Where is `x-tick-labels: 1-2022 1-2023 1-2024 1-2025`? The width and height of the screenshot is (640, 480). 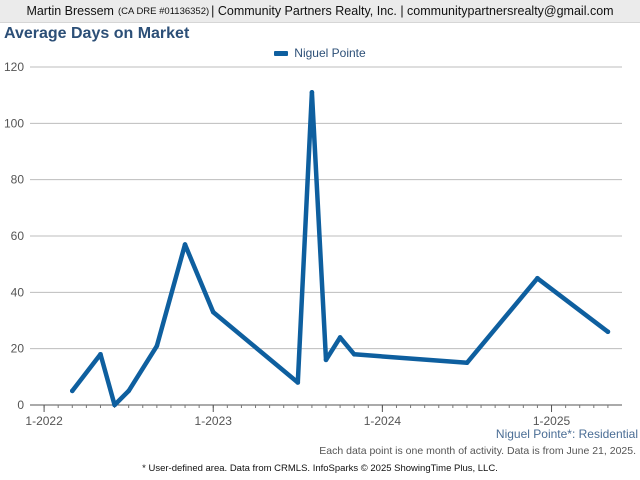
x-tick-labels: 1-2022 1-2023 1-2024 1-2025 is located at coordinates (297, 421).